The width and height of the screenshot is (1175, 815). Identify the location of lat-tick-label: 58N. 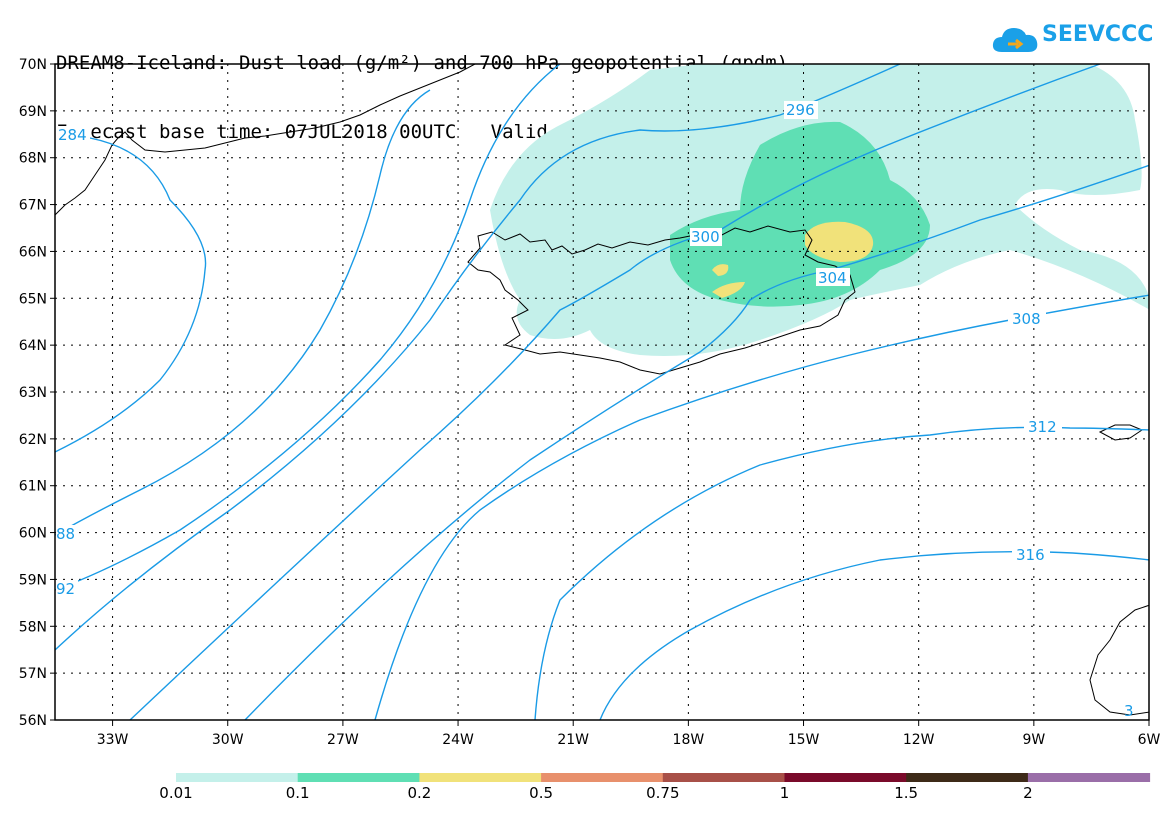
(33, 627).